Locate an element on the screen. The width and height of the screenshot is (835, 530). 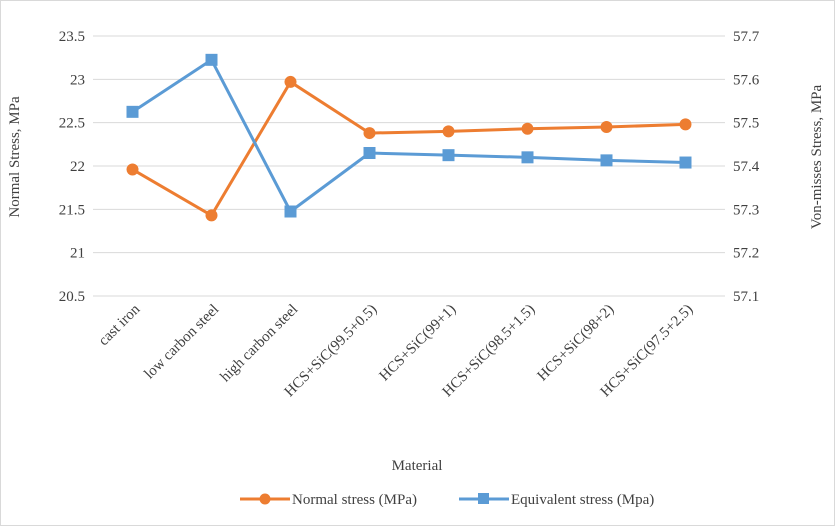
right-tick-label: 57.3 is located at coordinates (746, 210).